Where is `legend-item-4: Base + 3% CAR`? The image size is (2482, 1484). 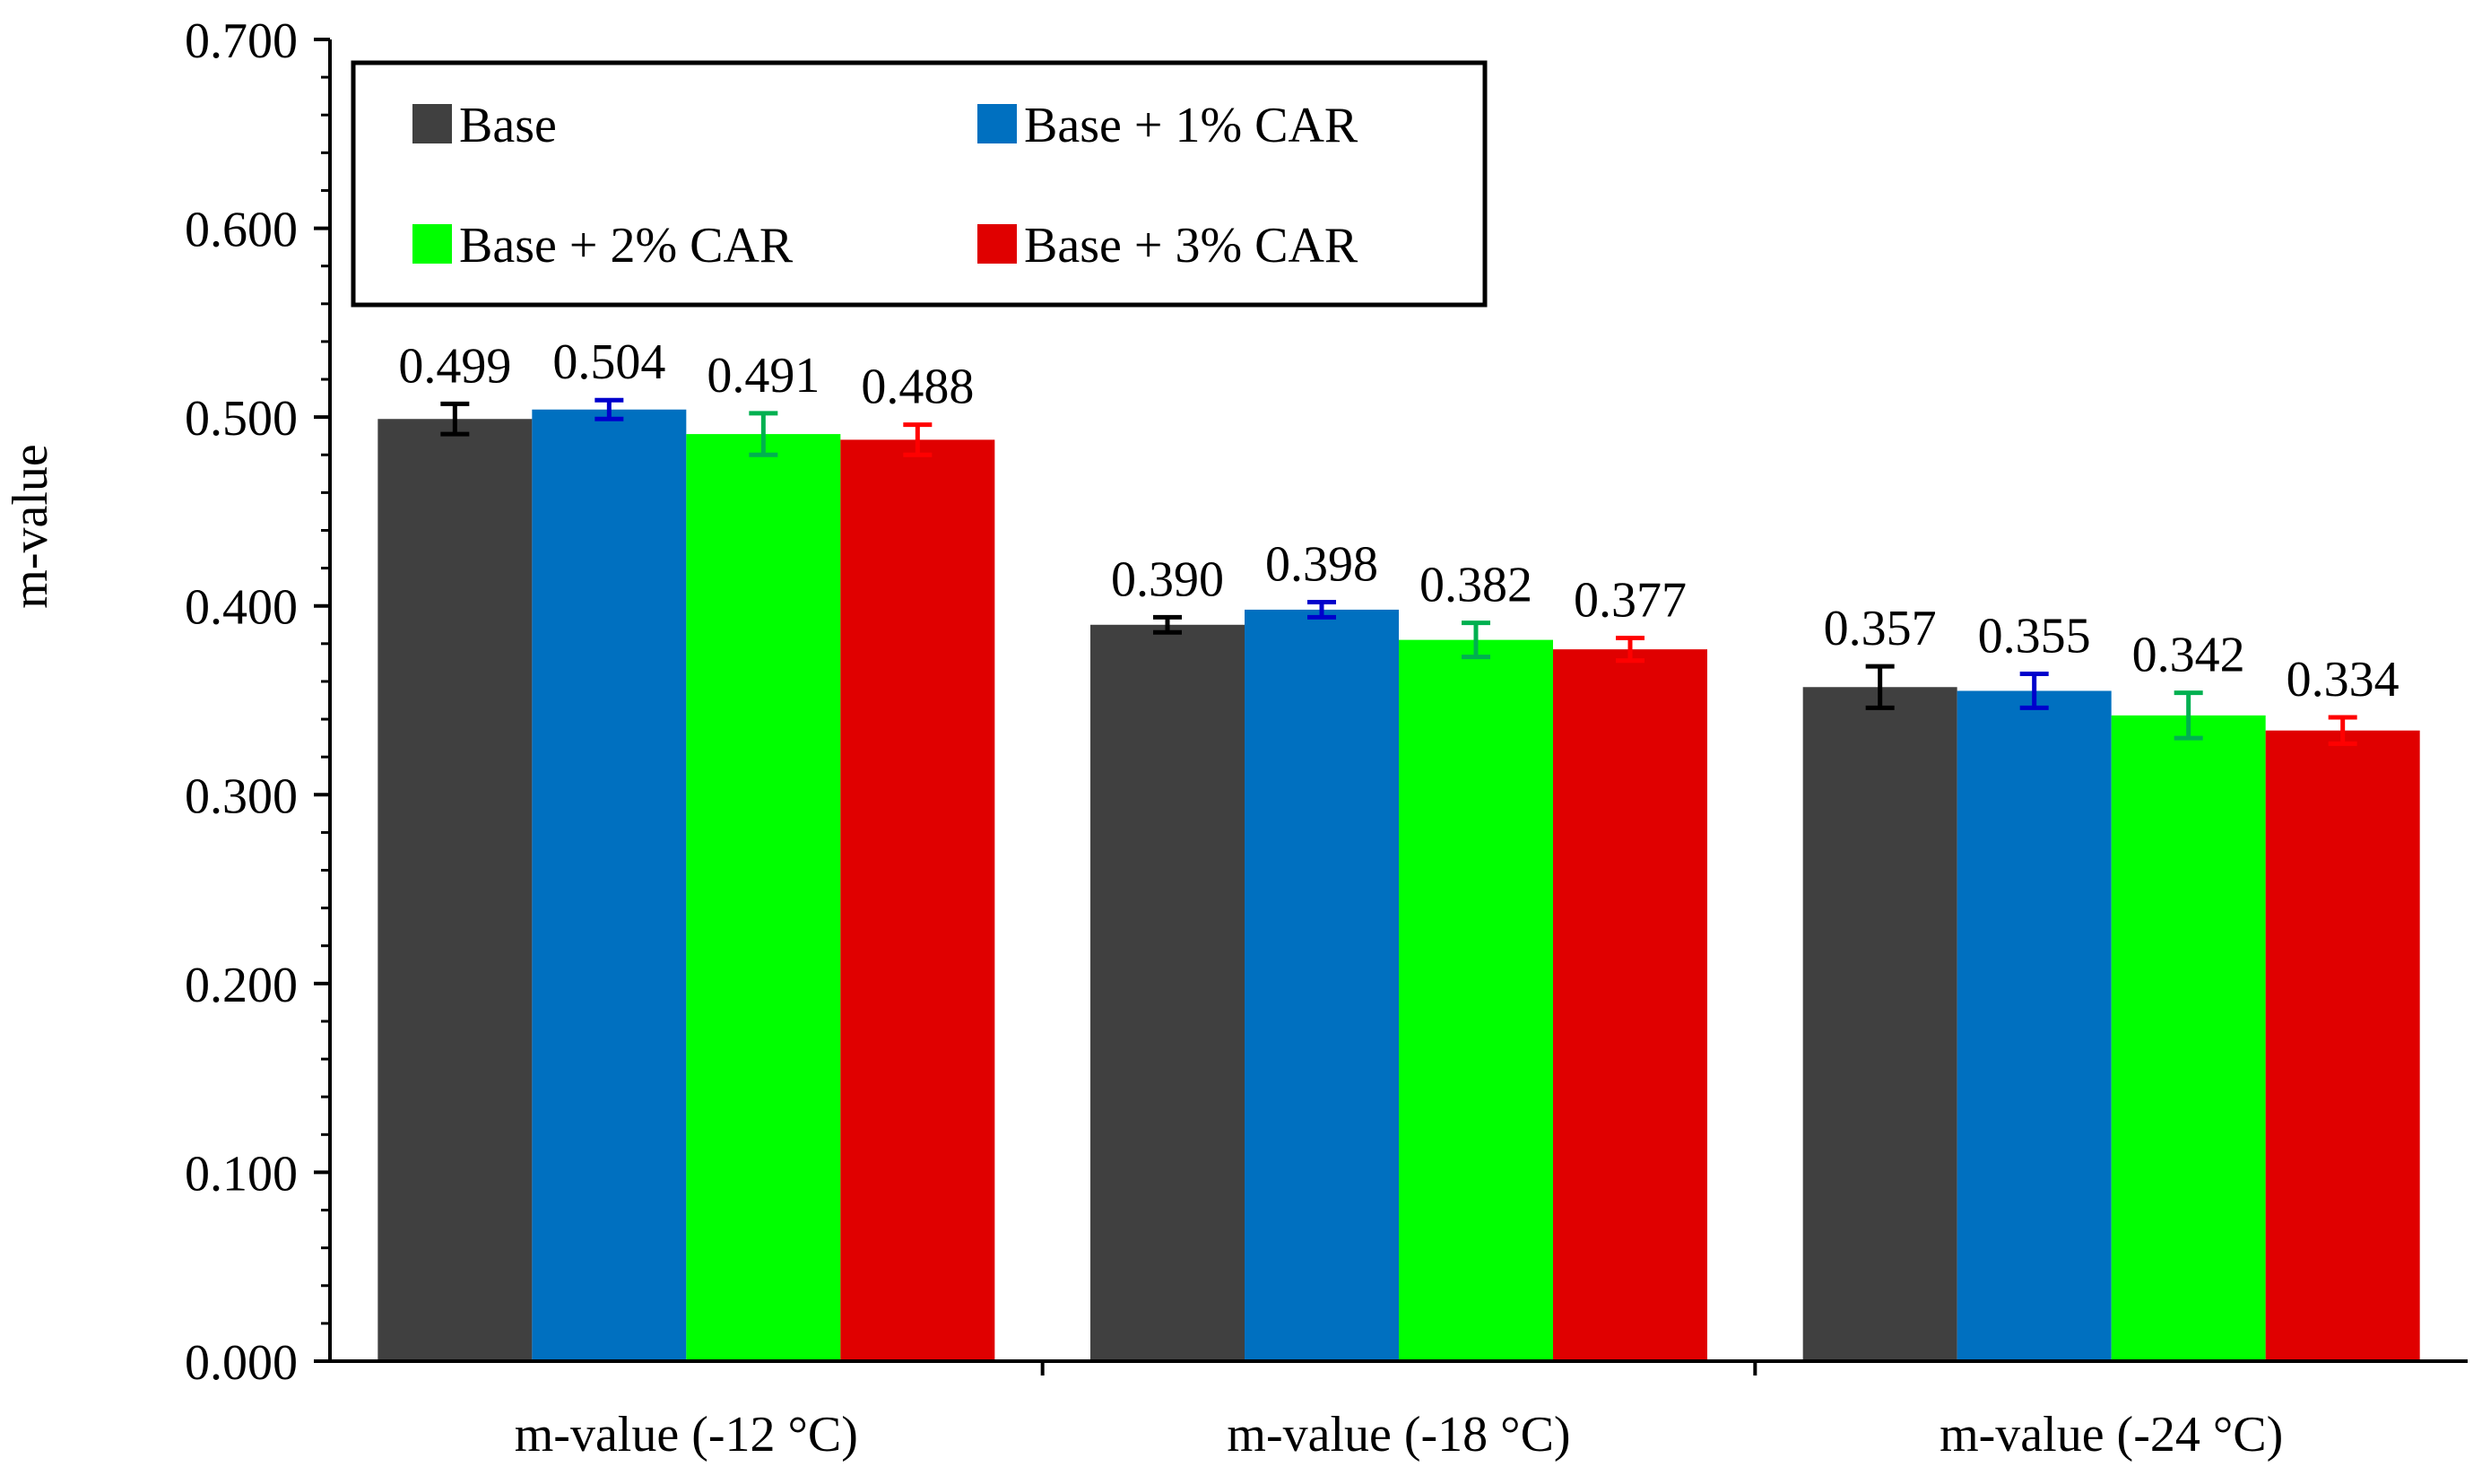 legend-item-4: Base + 3% CAR is located at coordinates (1167, 245).